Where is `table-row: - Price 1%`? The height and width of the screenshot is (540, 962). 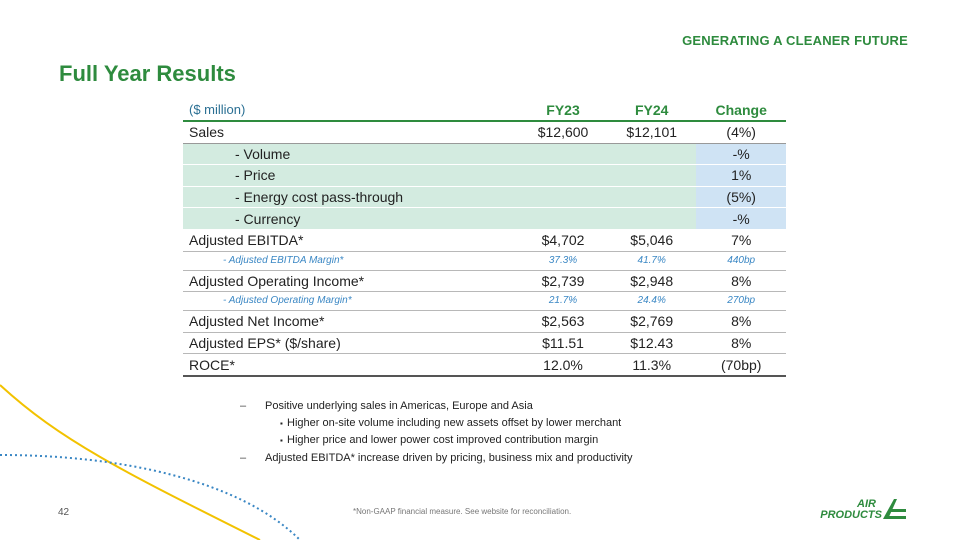 table-row: - Price 1% is located at coordinates (484, 175).